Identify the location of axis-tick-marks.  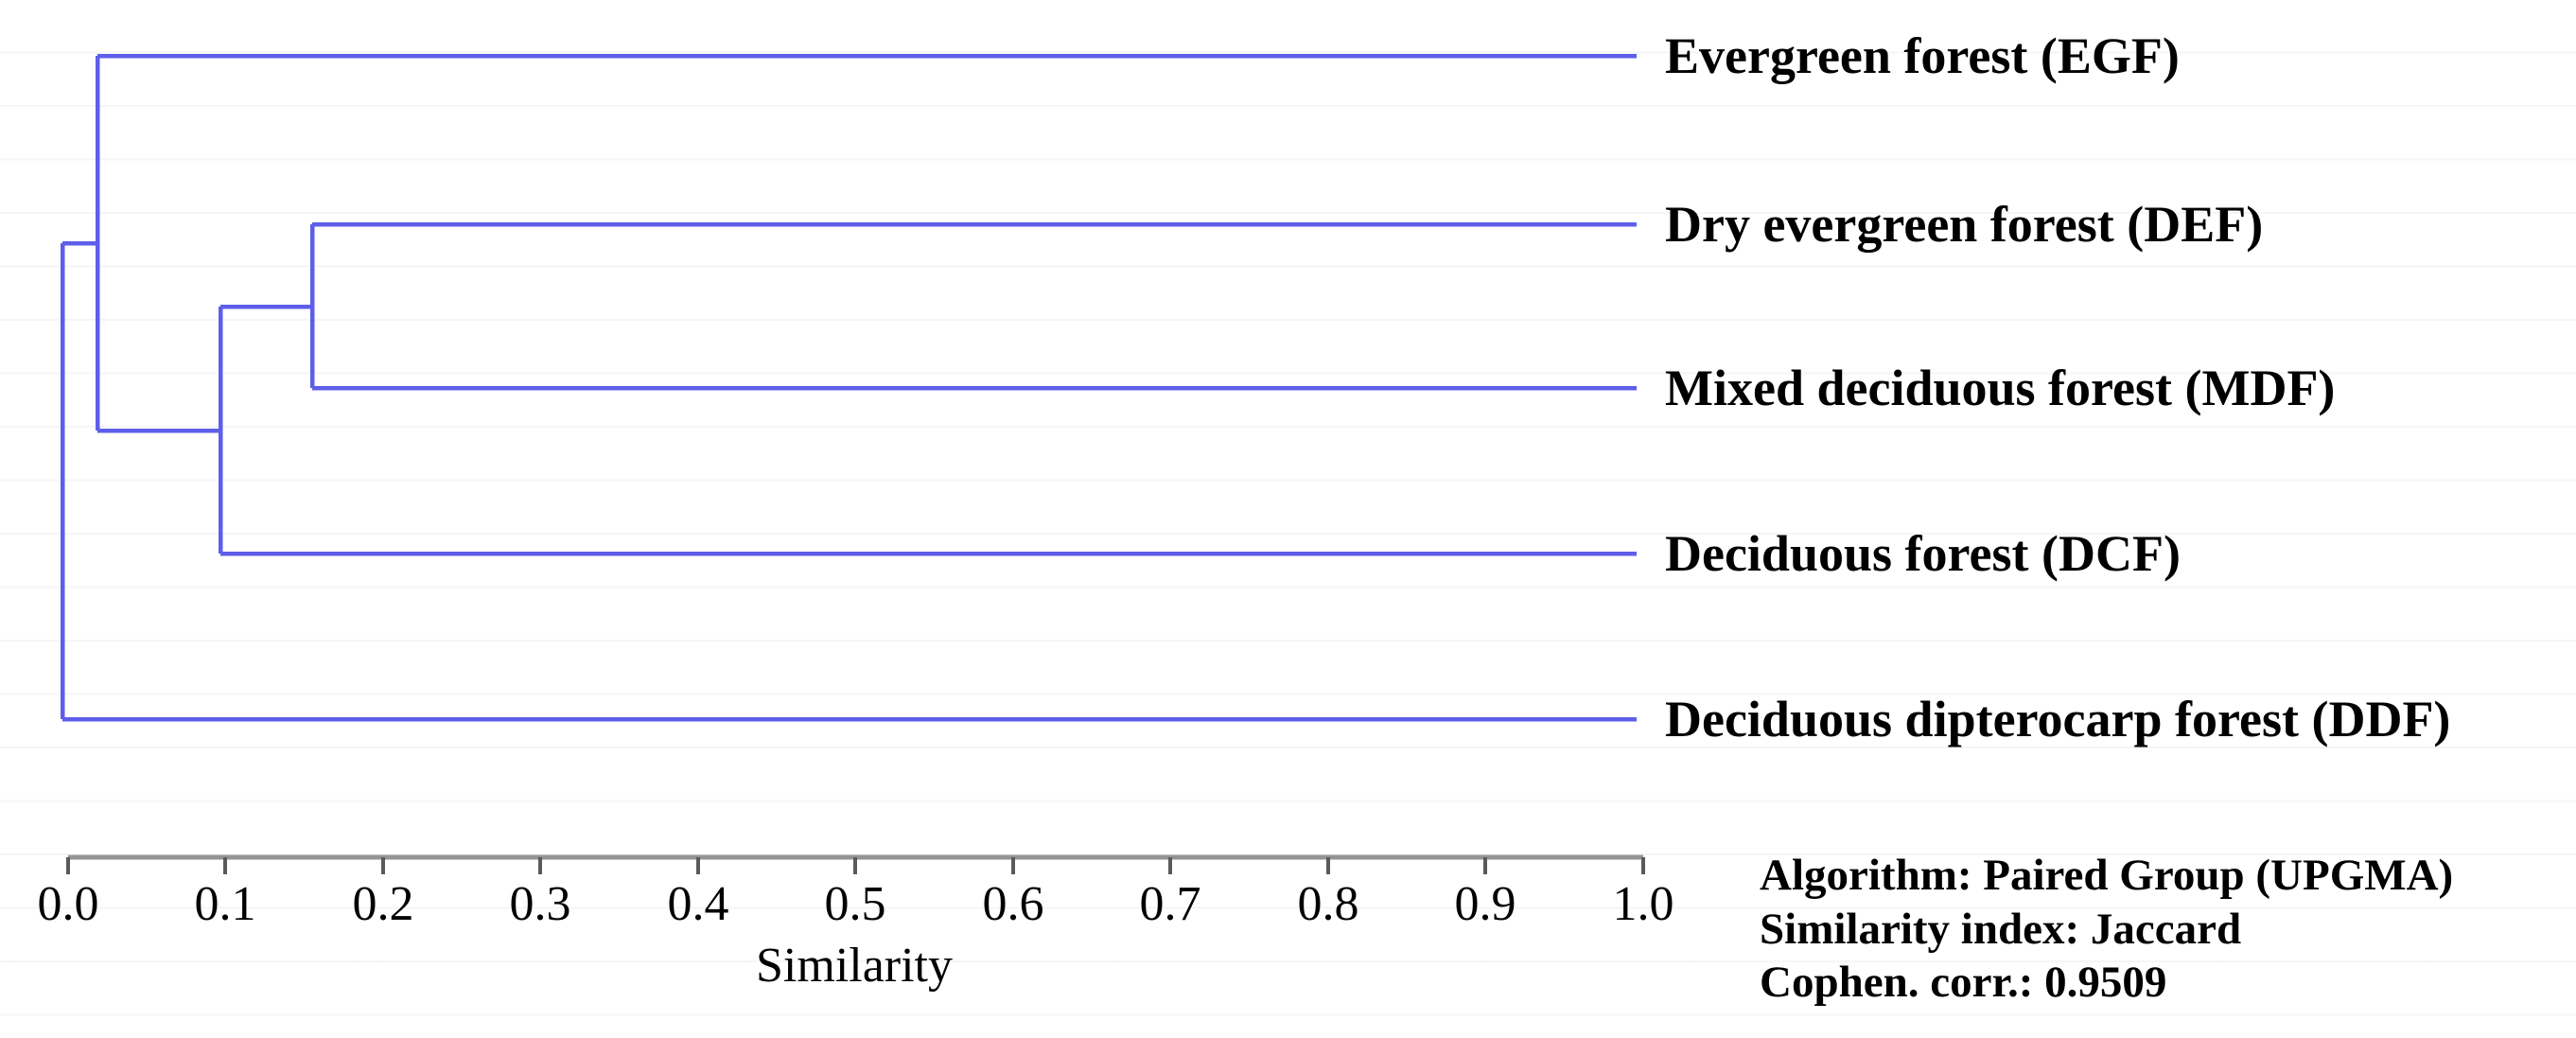
(856, 865).